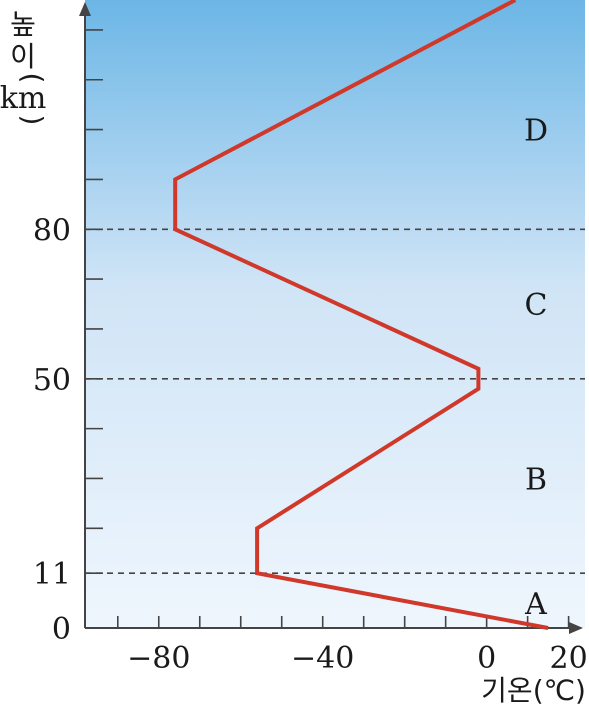  What do you see at coordinates (533, 690) in the screenshot?
I see `x-axis-title: 기온(℃)` at bounding box center [533, 690].